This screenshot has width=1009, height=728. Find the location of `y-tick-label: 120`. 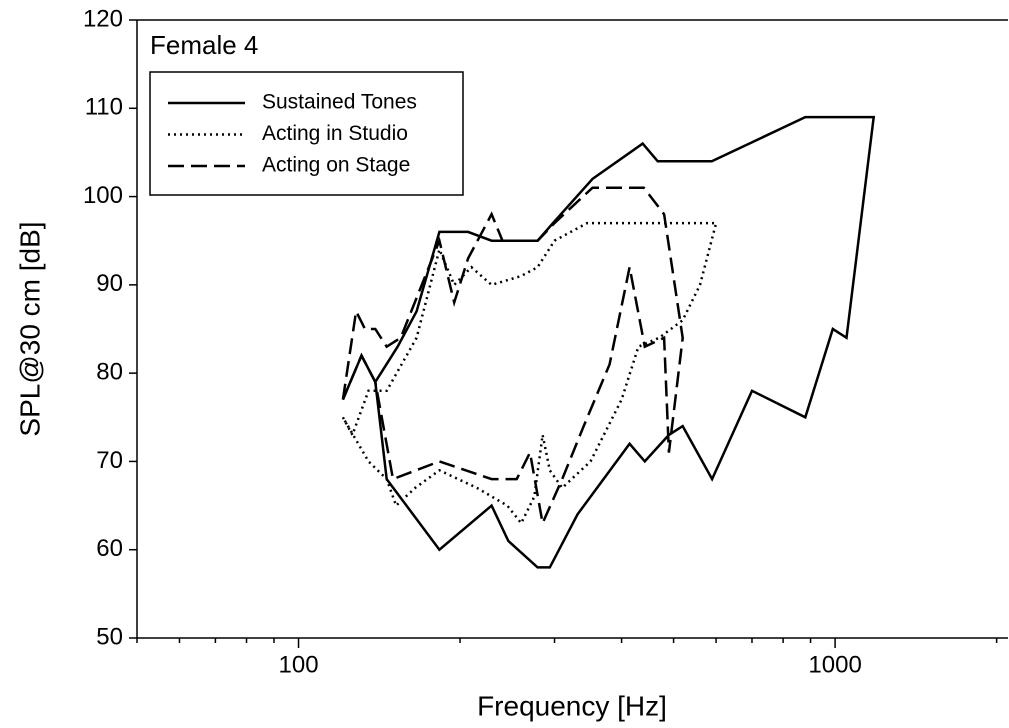

y-tick-label: 120 is located at coordinates (103, 18).